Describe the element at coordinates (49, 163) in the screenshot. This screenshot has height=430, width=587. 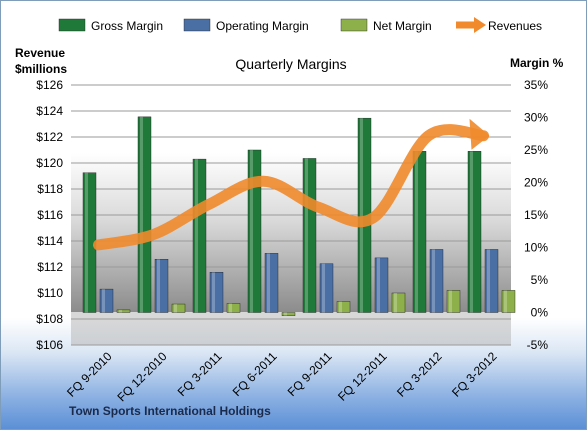
I see `left-tick-label: $120` at that location.